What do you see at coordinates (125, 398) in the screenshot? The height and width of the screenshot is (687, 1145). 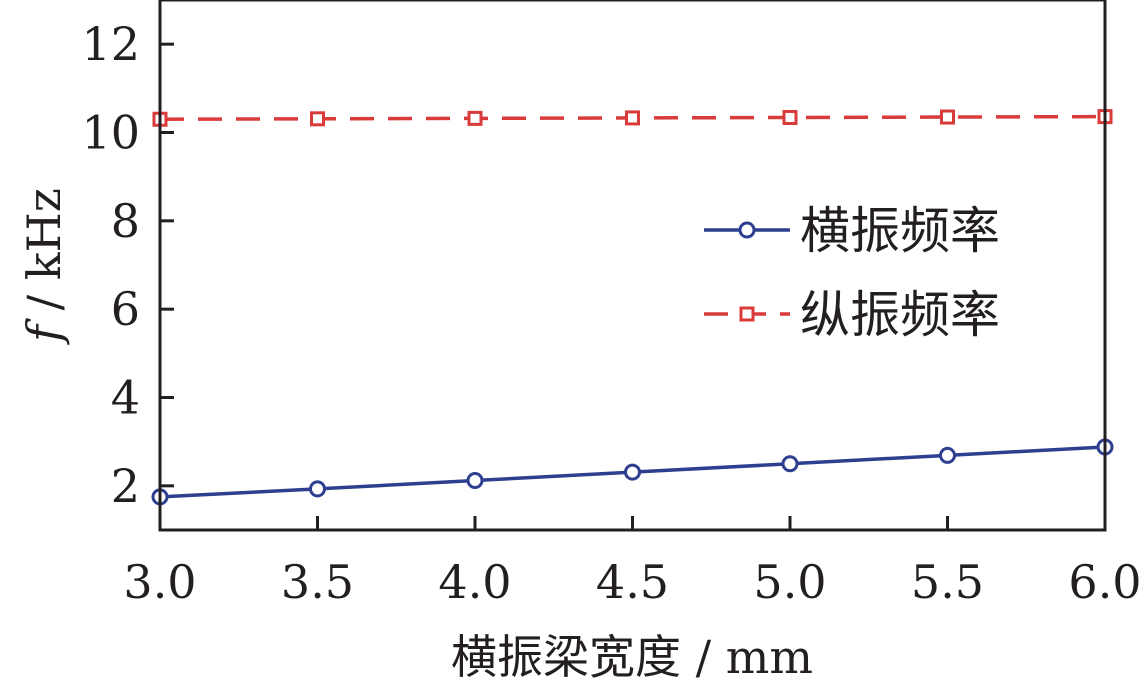 I see `y-tick-label: 4` at bounding box center [125, 398].